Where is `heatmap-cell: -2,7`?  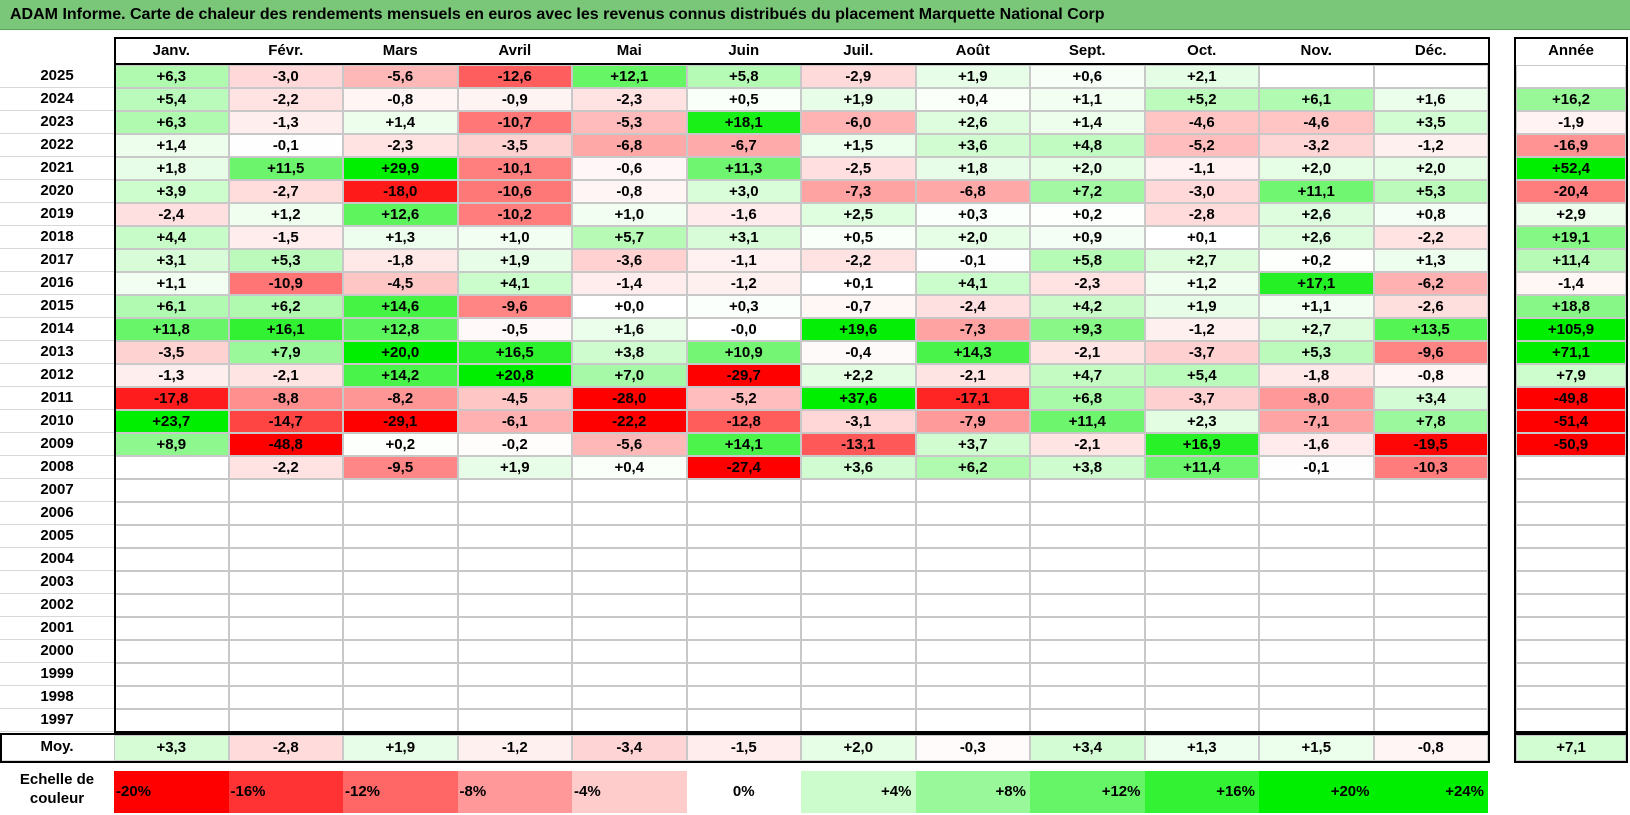
heatmap-cell: -2,7 is located at coordinates (285, 191).